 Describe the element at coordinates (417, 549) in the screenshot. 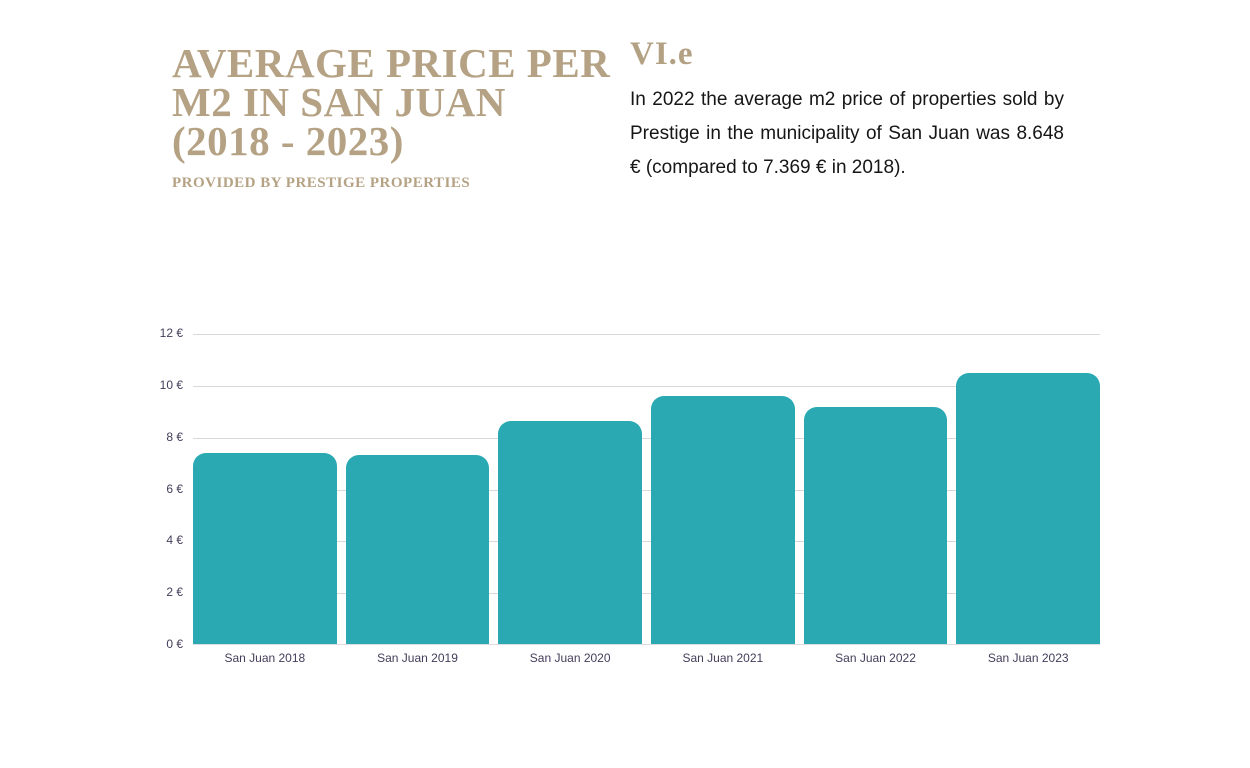

I see `bar-san-juan-2019` at that location.